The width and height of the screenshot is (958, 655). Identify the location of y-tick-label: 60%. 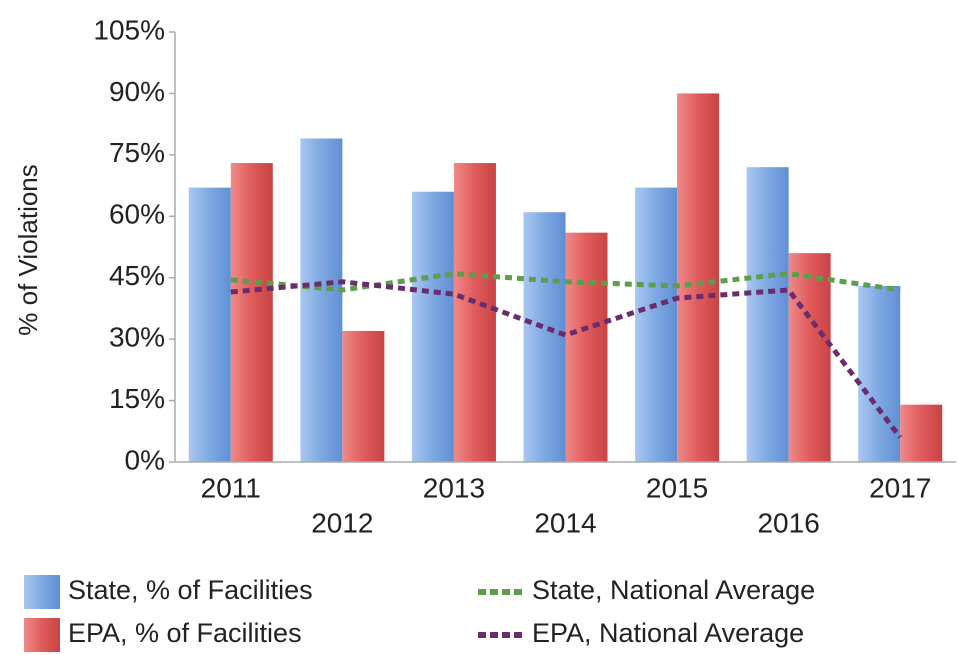
(137, 214).